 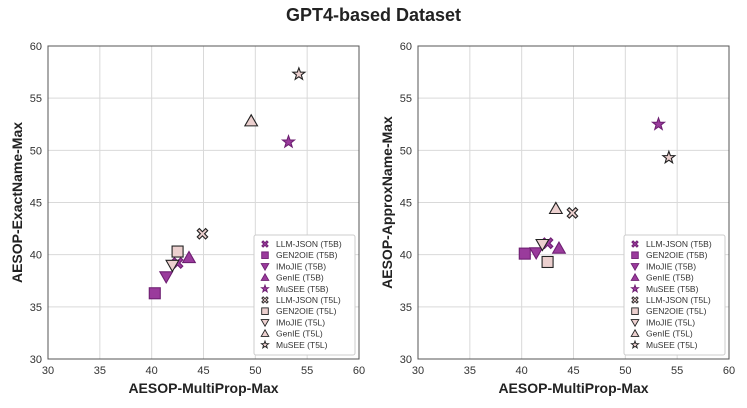 I want to click on figure-title: GPT4-based Dataset, so click(x=373, y=15).